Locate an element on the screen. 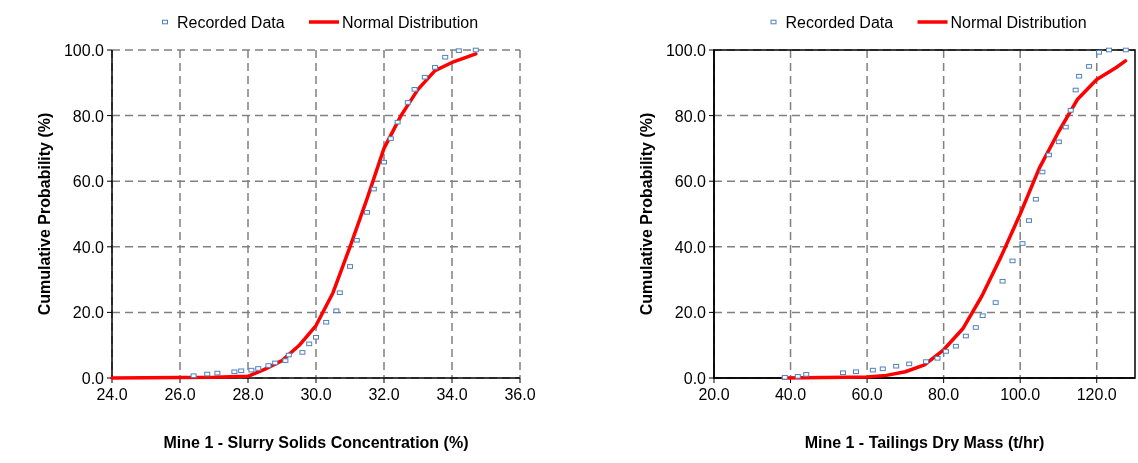  x-tick-label: 40.0 is located at coordinates (790, 394).